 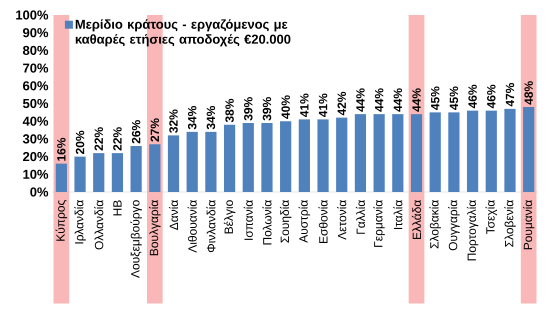 I want to click on data-label: 42%, so click(x=342, y=104).